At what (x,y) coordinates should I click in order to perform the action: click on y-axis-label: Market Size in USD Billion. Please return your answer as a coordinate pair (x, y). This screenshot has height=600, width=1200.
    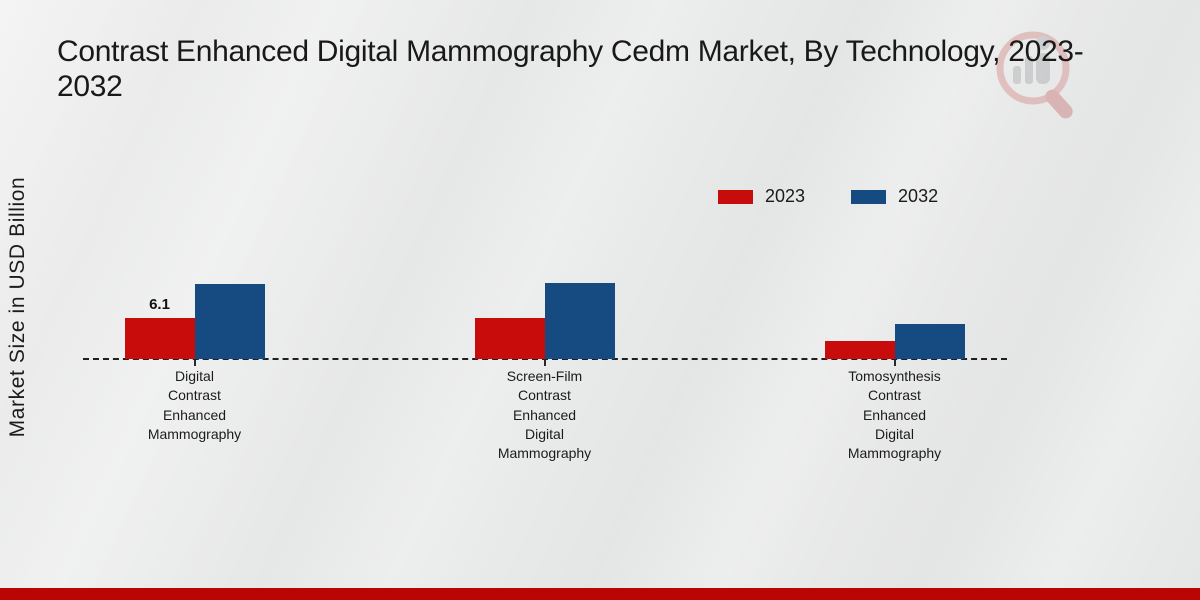
    Looking at the image, I should click on (17, 307).